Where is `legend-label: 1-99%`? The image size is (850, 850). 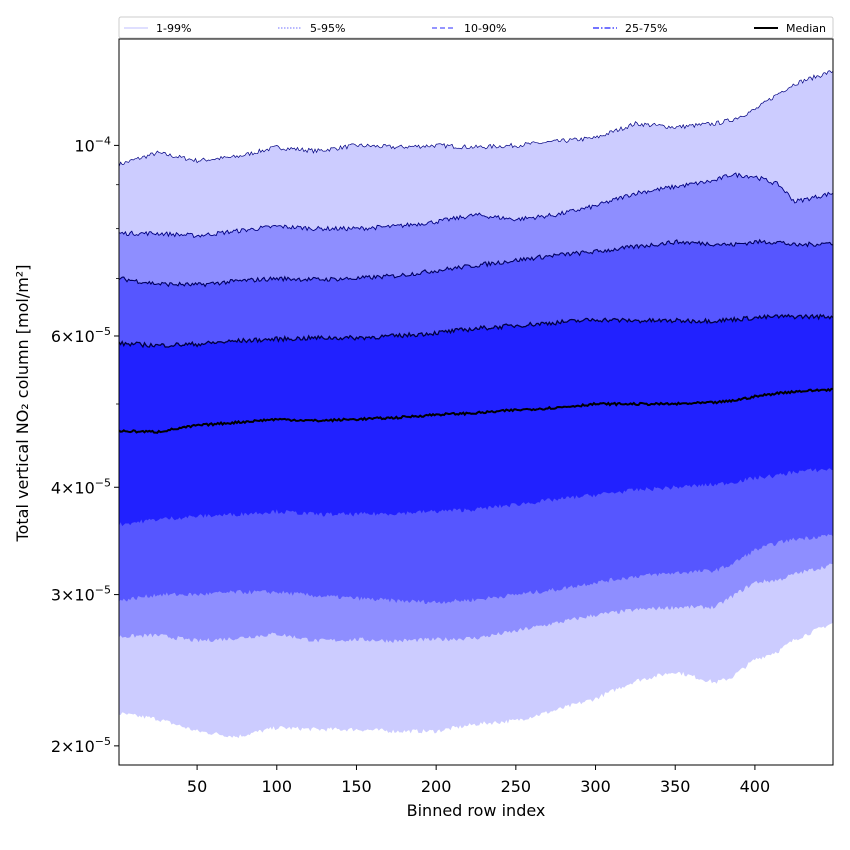 legend-label: 1-99% is located at coordinates (173, 28).